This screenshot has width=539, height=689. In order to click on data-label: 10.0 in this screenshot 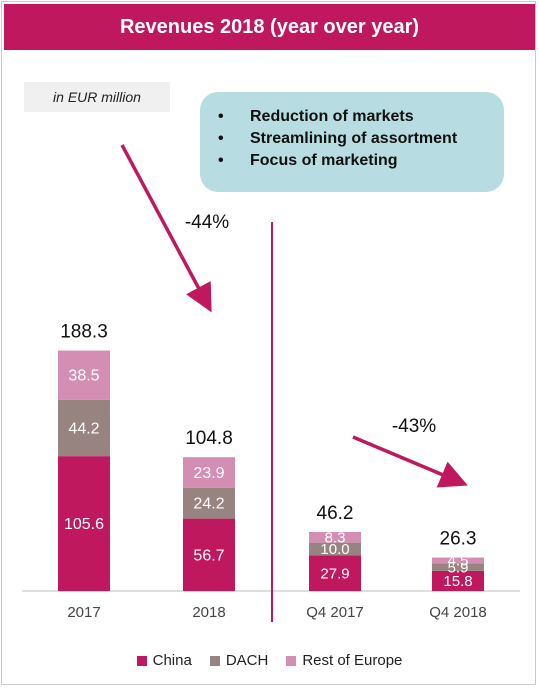, I will do `click(334, 549)`.